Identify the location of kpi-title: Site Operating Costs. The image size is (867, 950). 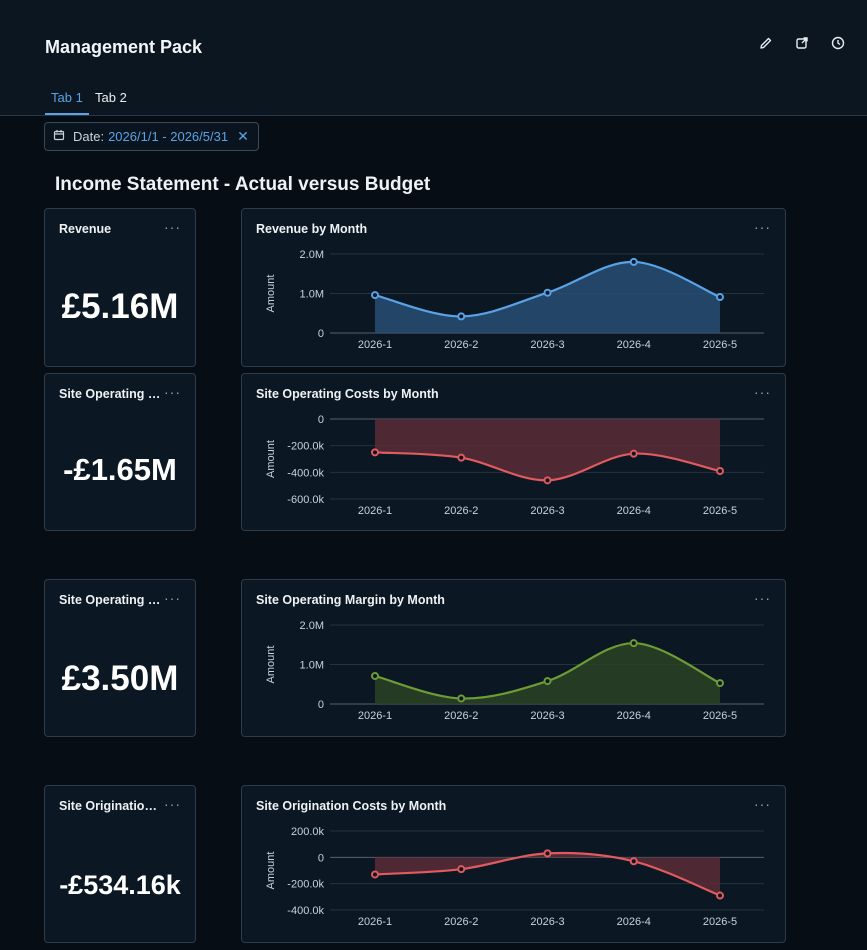
(111, 394).